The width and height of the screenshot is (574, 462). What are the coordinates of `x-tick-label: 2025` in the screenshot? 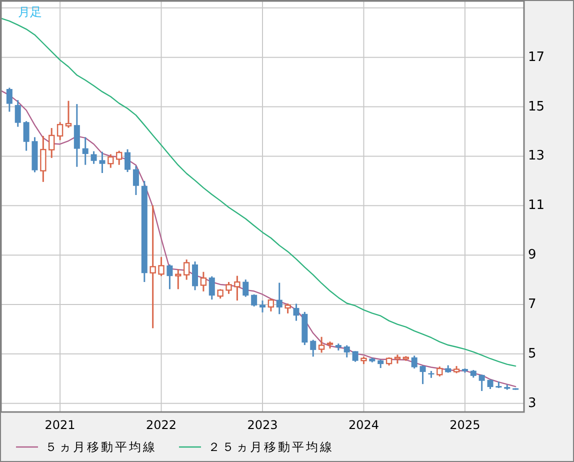 It's located at (465, 425).